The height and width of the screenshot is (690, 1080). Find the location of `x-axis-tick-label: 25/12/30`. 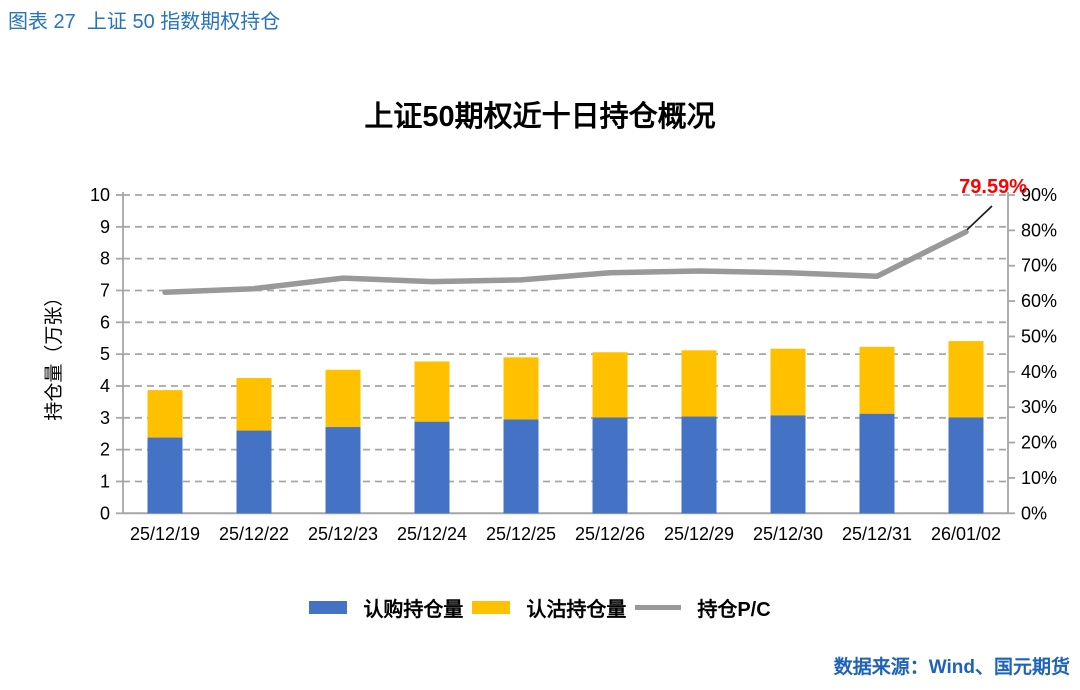

x-axis-tick-label: 25/12/30 is located at coordinates (788, 534).